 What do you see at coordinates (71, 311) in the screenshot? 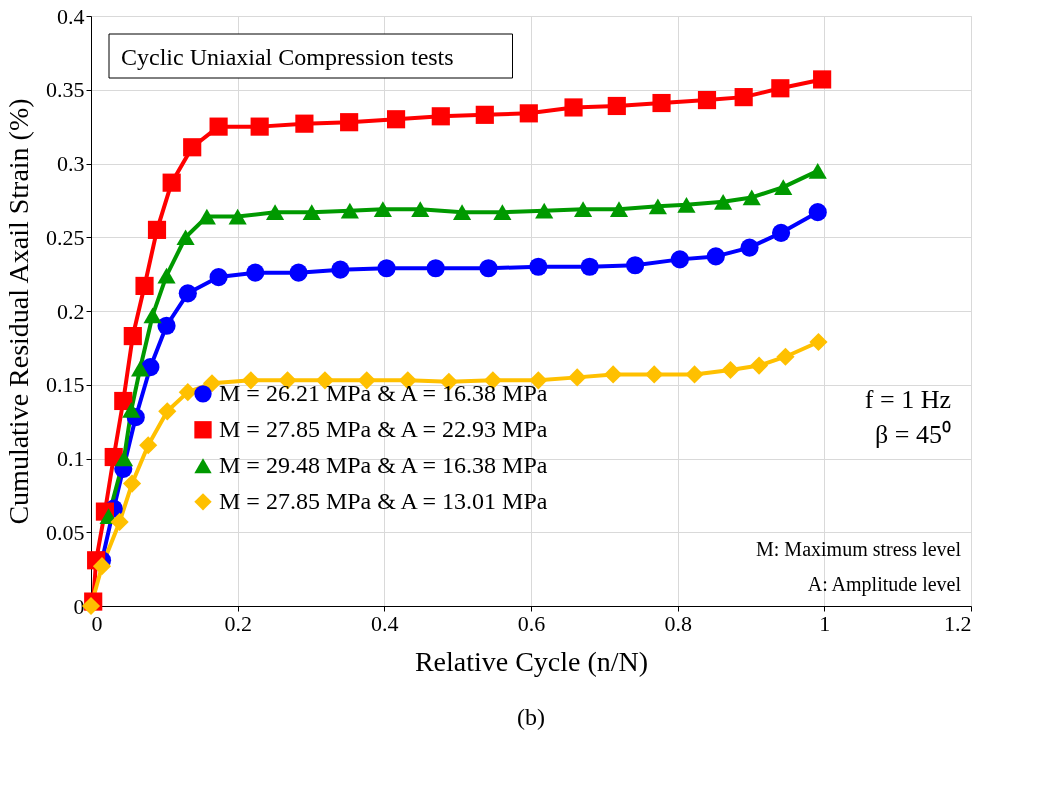
I see `y-tick-label: 0.2` at bounding box center [71, 311].